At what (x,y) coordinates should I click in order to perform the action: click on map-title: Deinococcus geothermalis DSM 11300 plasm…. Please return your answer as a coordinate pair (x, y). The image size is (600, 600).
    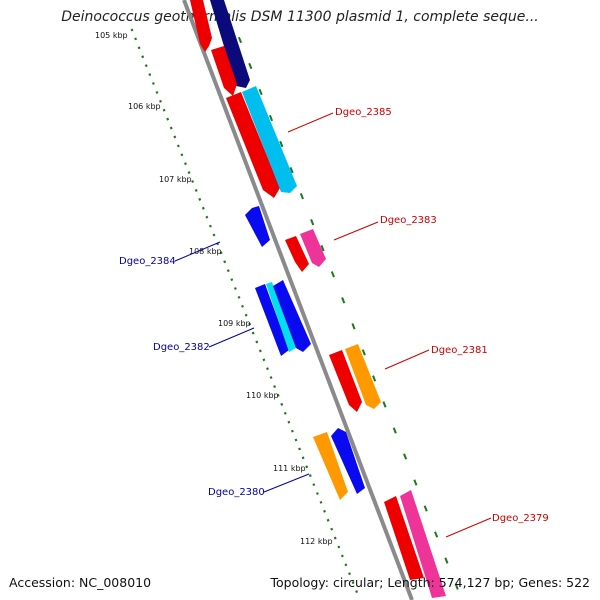
    Looking at the image, I should click on (300, 17).